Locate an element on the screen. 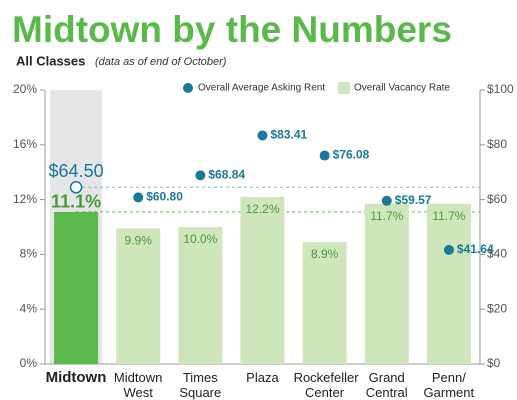  x-tick-label: Penn/ Garment is located at coordinates (449, 385).